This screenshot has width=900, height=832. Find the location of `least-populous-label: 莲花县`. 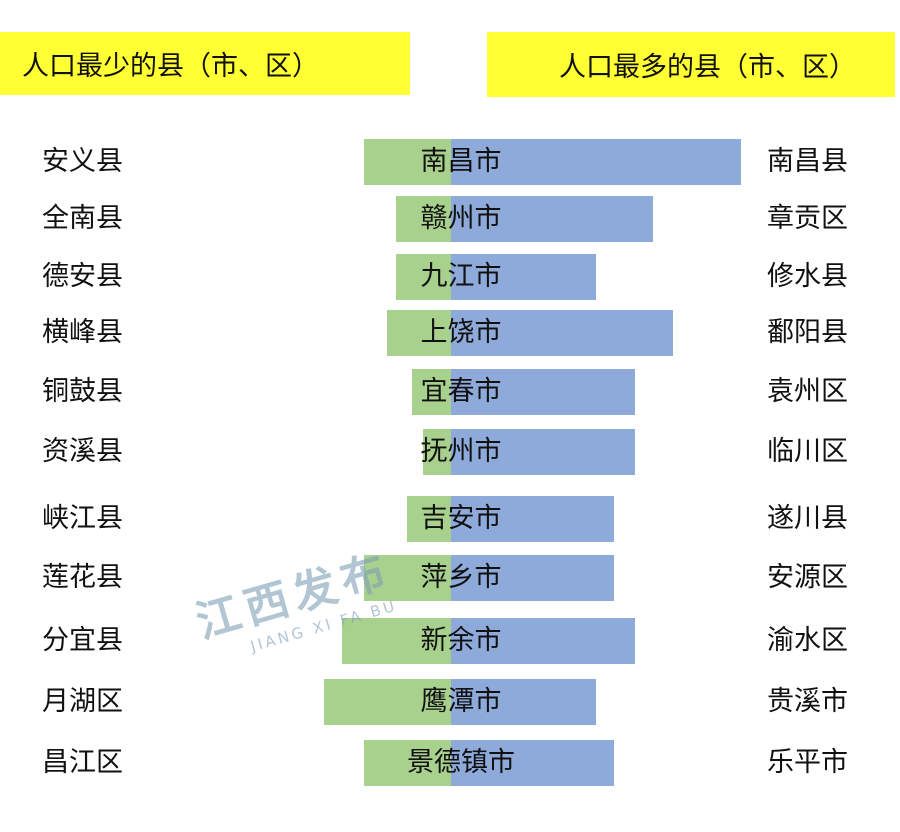

least-populous-label: 莲花县 is located at coordinates (82, 577).